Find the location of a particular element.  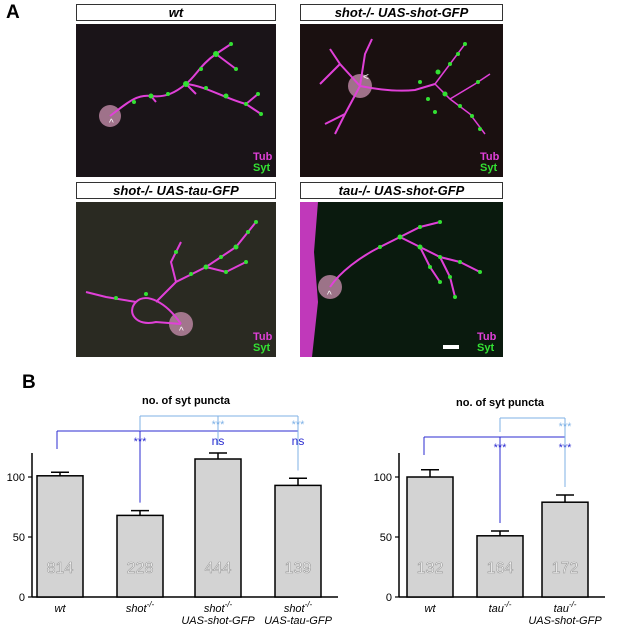

chart0-y-tick-label: 50 is located at coordinates (19, 538).